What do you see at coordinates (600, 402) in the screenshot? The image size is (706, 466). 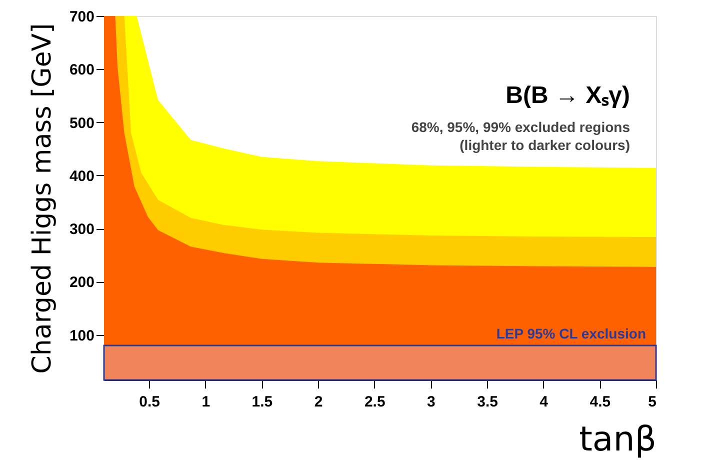 I see `x-tick-label: 4.5` at bounding box center [600, 402].